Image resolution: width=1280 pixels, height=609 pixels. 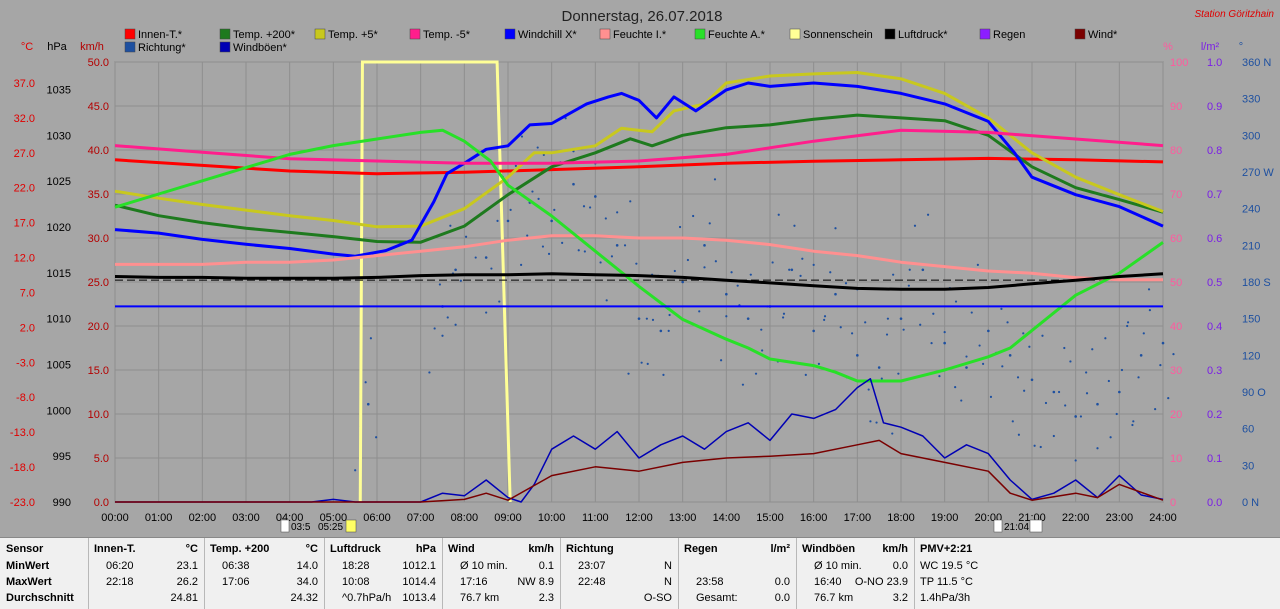 I want to click on rain-tick-label: 1.0, so click(x=1214, y=63).